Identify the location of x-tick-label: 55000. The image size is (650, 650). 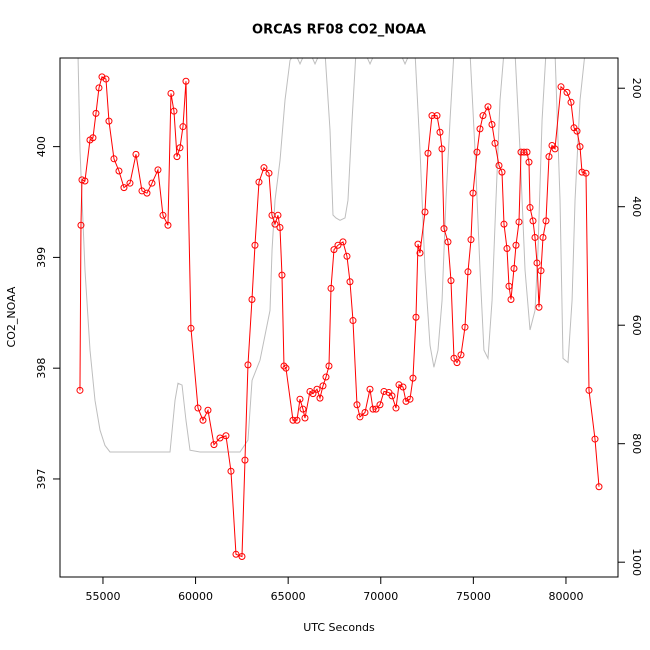
(102, 596).